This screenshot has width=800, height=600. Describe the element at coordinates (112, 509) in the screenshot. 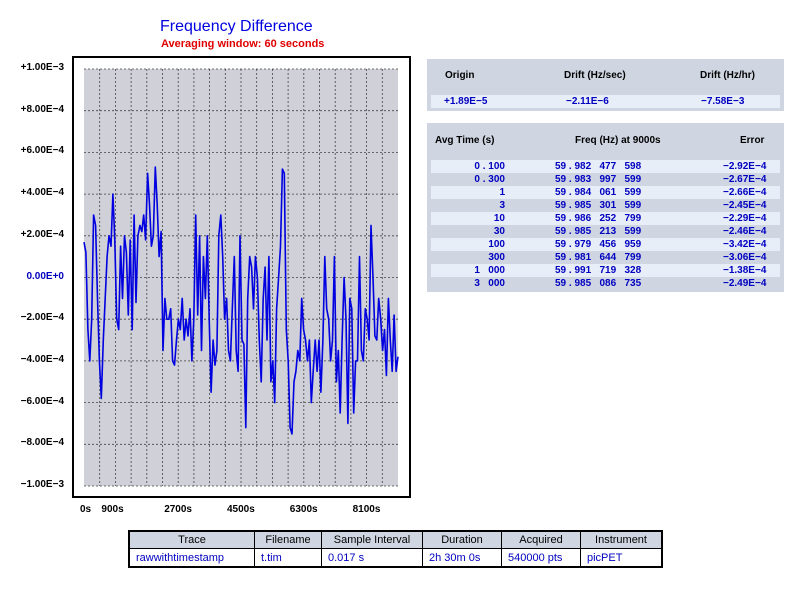

I see `x-tick-label: 900s` at that location.